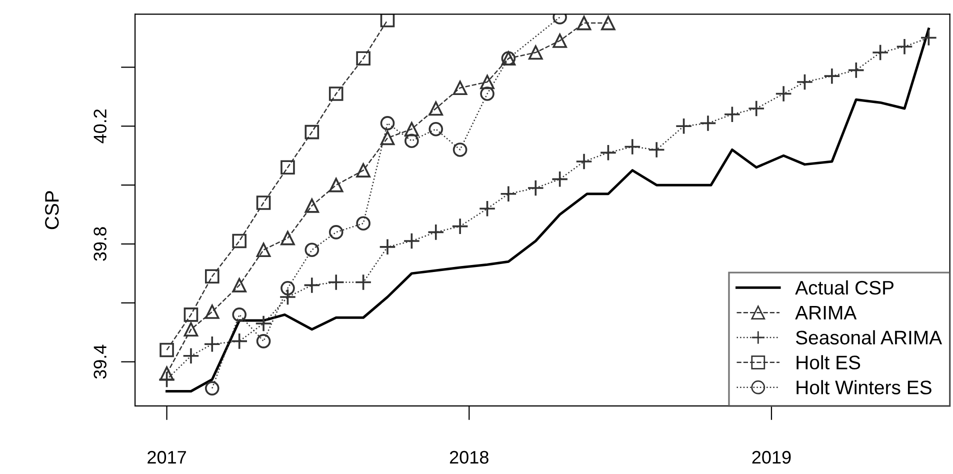 The height and width of the screenshot is (474, 953). Describe the element at coordinates (167, 457) in the screenshot. I see `x-tick-label: 2017` at that location.